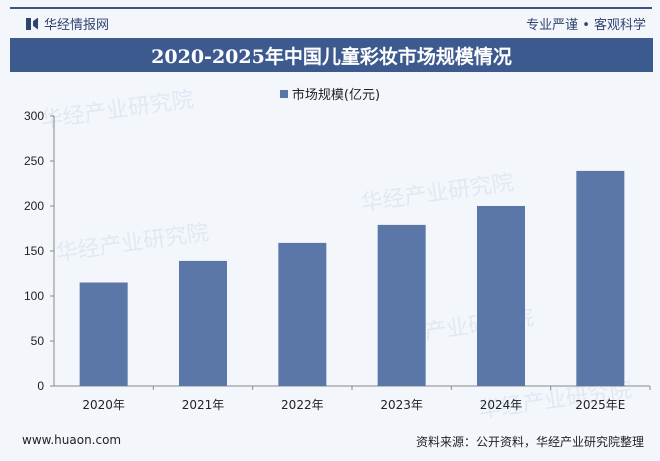 Image resolution: width=660 pixels, height=461 pixels. Describe the element at coordinates (34, 296) in the screenshot. I see `y-tick-label: 100` at that location.